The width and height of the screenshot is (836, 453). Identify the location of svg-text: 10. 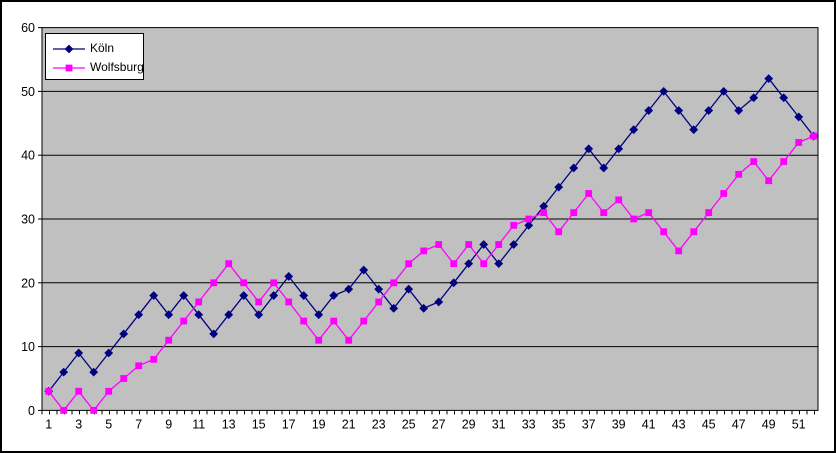
(28, 347).